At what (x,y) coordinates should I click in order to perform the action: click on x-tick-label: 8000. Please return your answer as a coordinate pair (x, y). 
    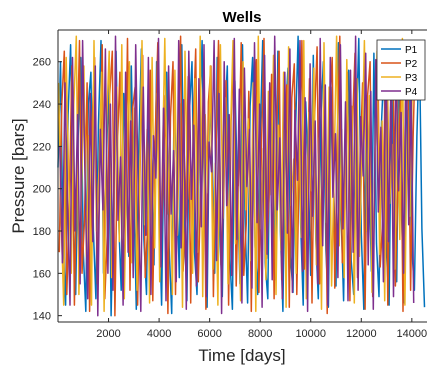
    Looking at the image, I should click on (260, 334).